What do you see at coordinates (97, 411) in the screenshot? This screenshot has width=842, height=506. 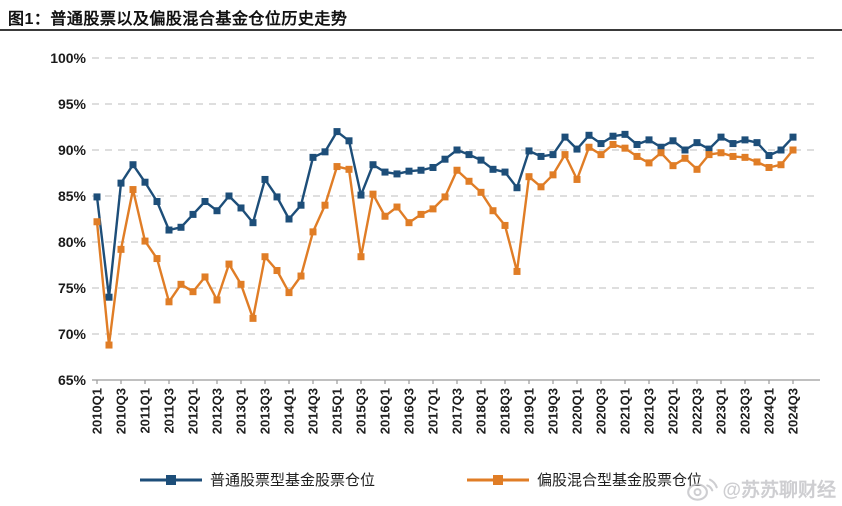 I see `x-tick-label: 2010Q1` at bounding box center [97, 411].